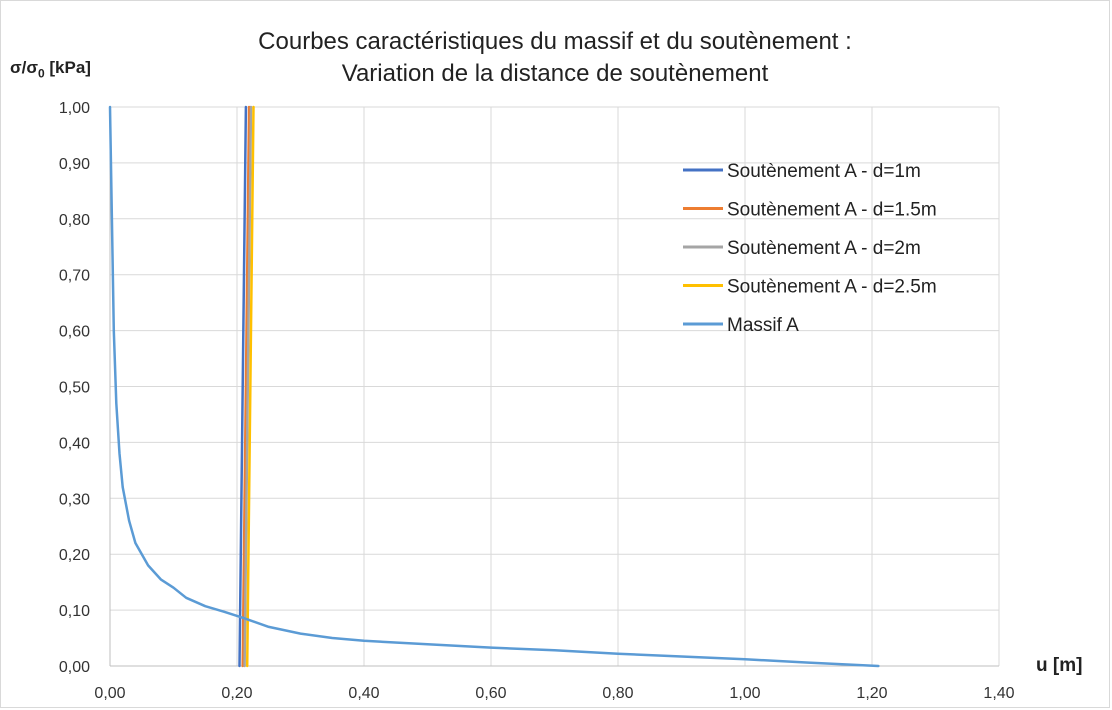 This screenshot has width=1112, height=710. I want to click on y-tick-label: 0,40, so click(74, 443).